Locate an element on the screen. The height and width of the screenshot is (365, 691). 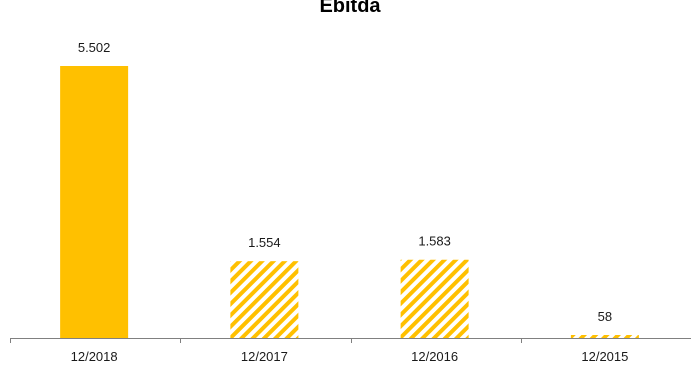
data-label: 1.554 is located at coordinates (264, 242).